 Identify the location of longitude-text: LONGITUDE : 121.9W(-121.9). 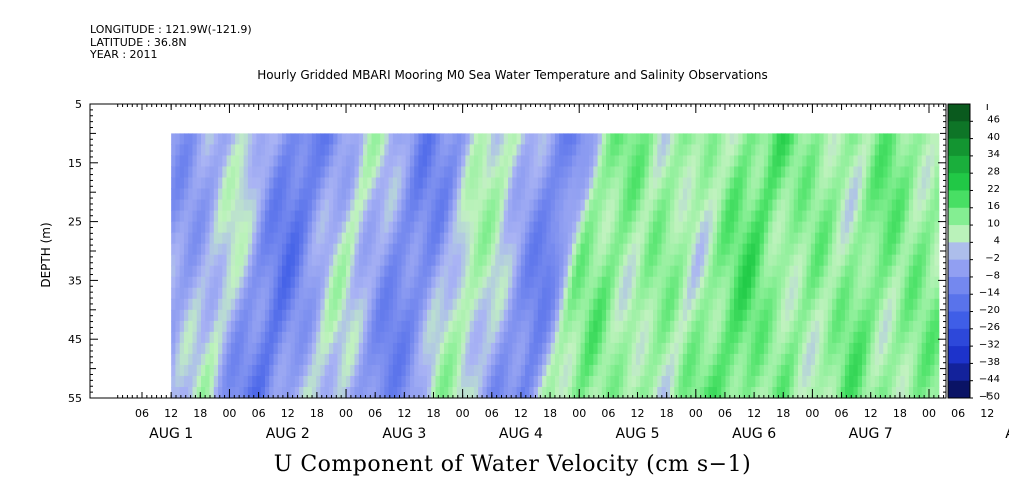
(171, 29).